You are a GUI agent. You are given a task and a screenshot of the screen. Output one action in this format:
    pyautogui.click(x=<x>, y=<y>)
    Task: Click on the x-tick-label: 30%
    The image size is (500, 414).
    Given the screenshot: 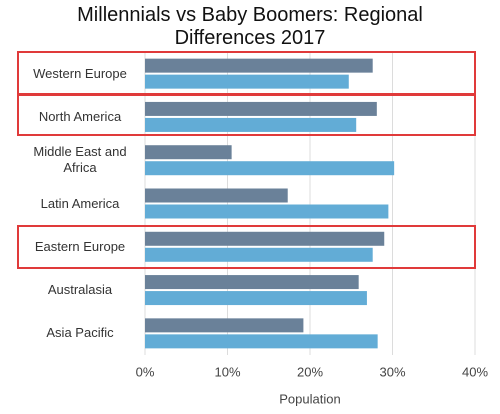 What is the action you would take?
    pyautogui.click(x=392, y=371)
    